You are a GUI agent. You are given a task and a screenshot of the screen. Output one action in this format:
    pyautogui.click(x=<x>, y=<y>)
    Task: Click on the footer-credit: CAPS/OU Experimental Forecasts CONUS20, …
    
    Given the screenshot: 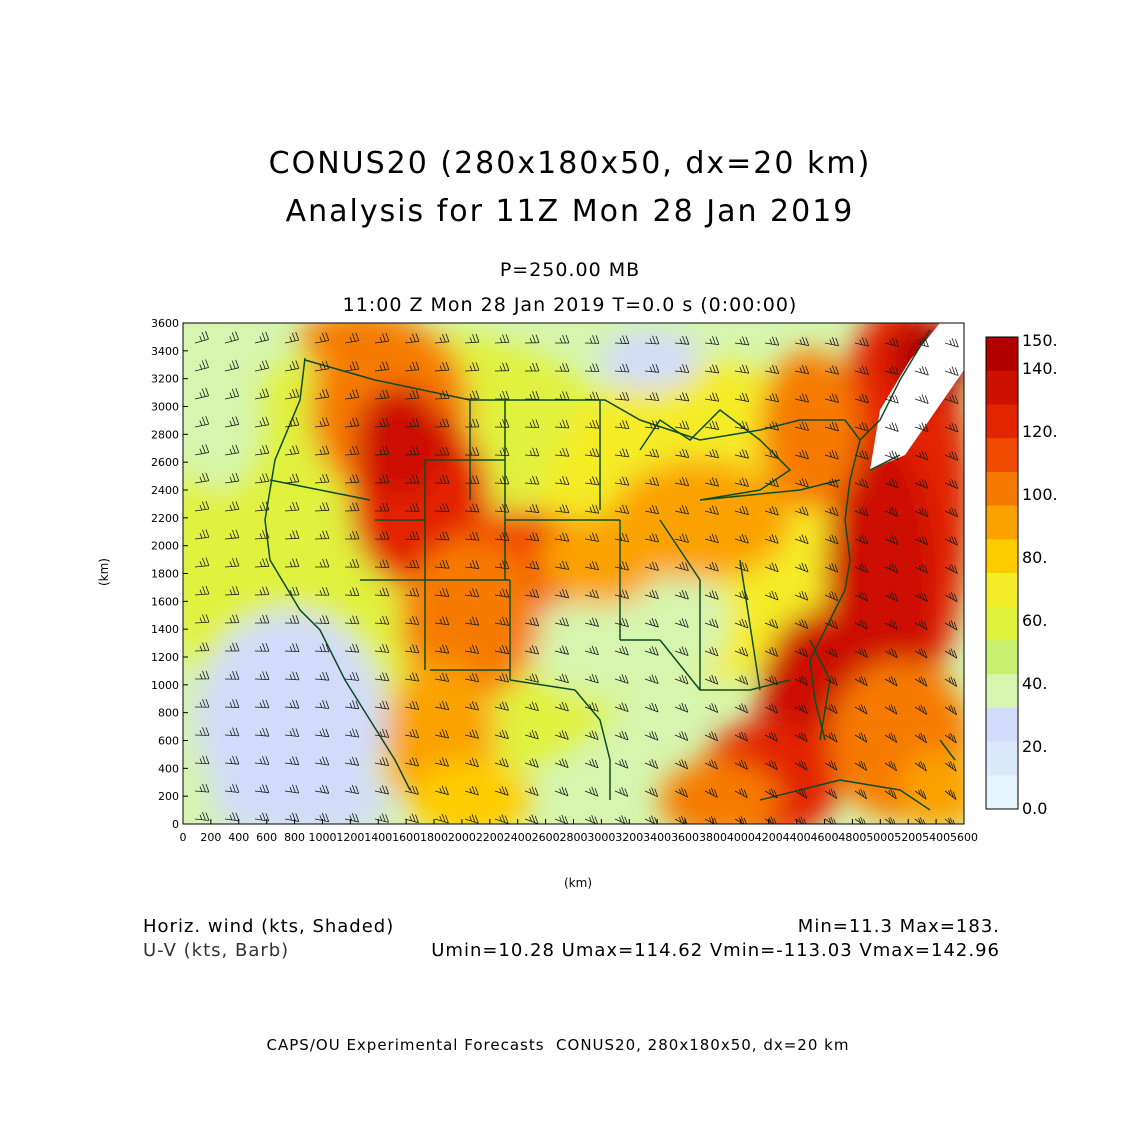 What is the action you would take?
    pyautogui.click(x=558, y=1045)
    